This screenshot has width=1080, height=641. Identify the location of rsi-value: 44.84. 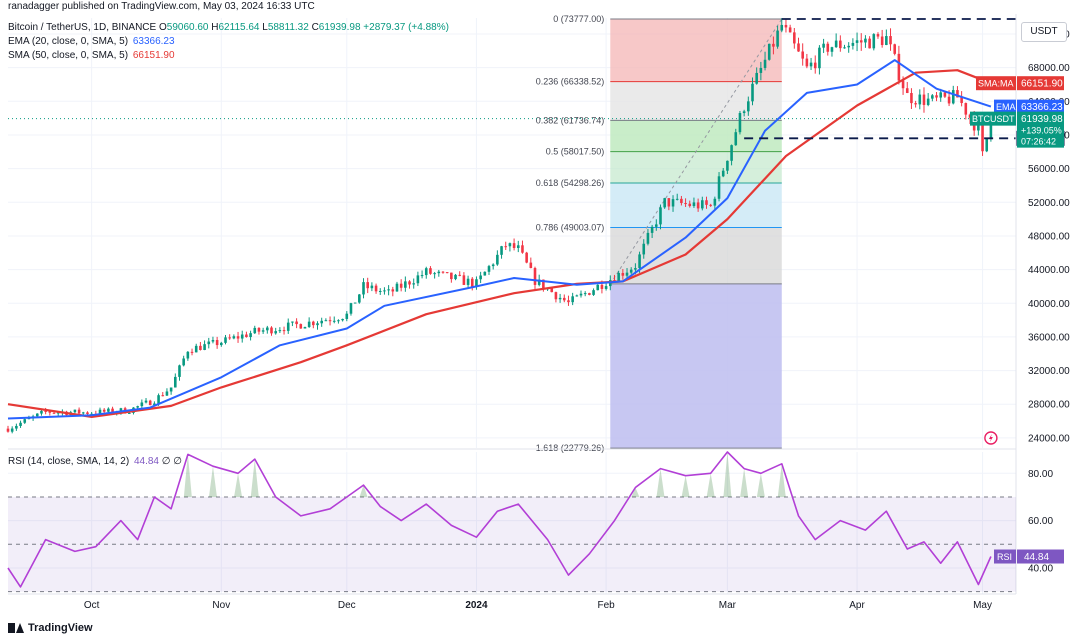
(146, 461).